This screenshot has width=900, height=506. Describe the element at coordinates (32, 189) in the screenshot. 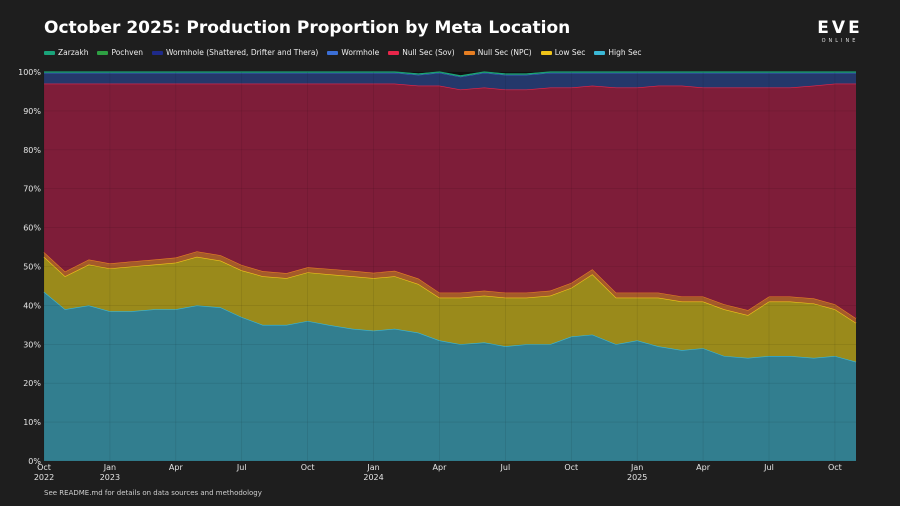

I see `y-tick-label: 70%` at that location.